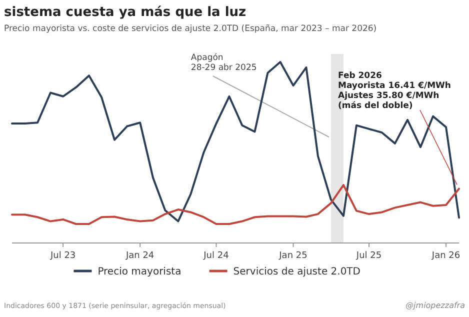 This screenshot has width=469, height=317. I want to click on text: @jmiopezzafra, so click(436, 305).